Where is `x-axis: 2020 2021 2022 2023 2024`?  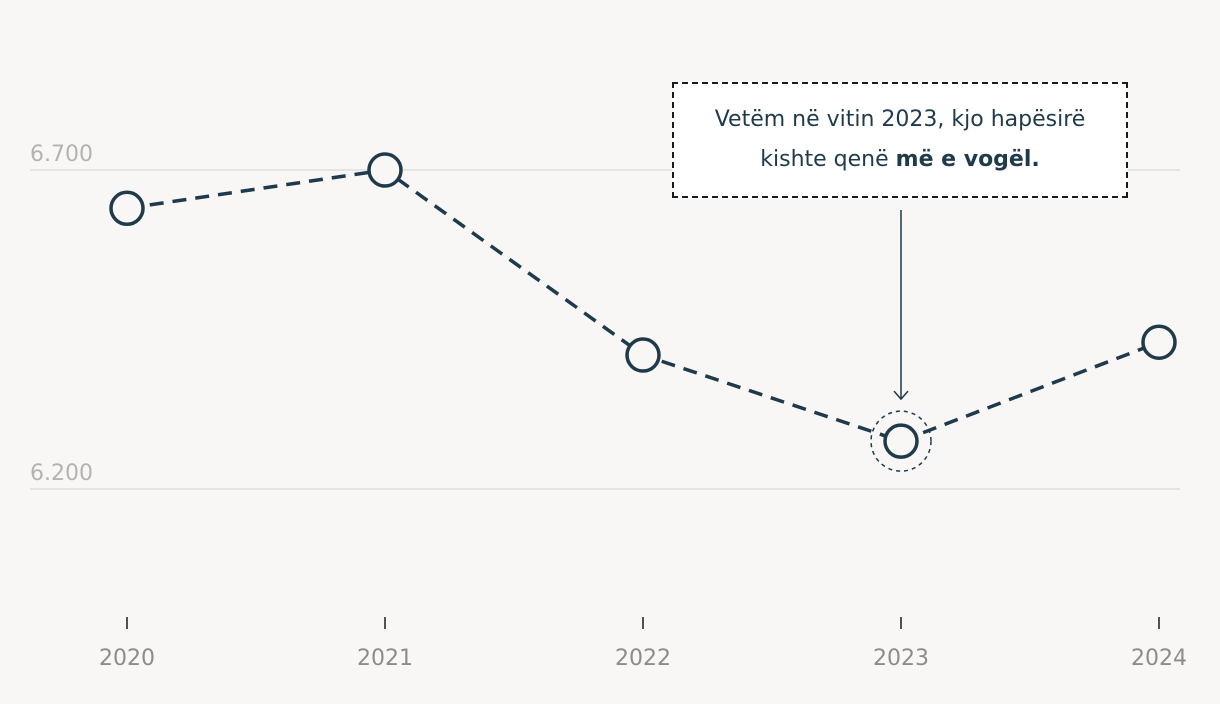 x-axis: 2020 2021 2022 2023 2024 is located at coordinates (643, 644).